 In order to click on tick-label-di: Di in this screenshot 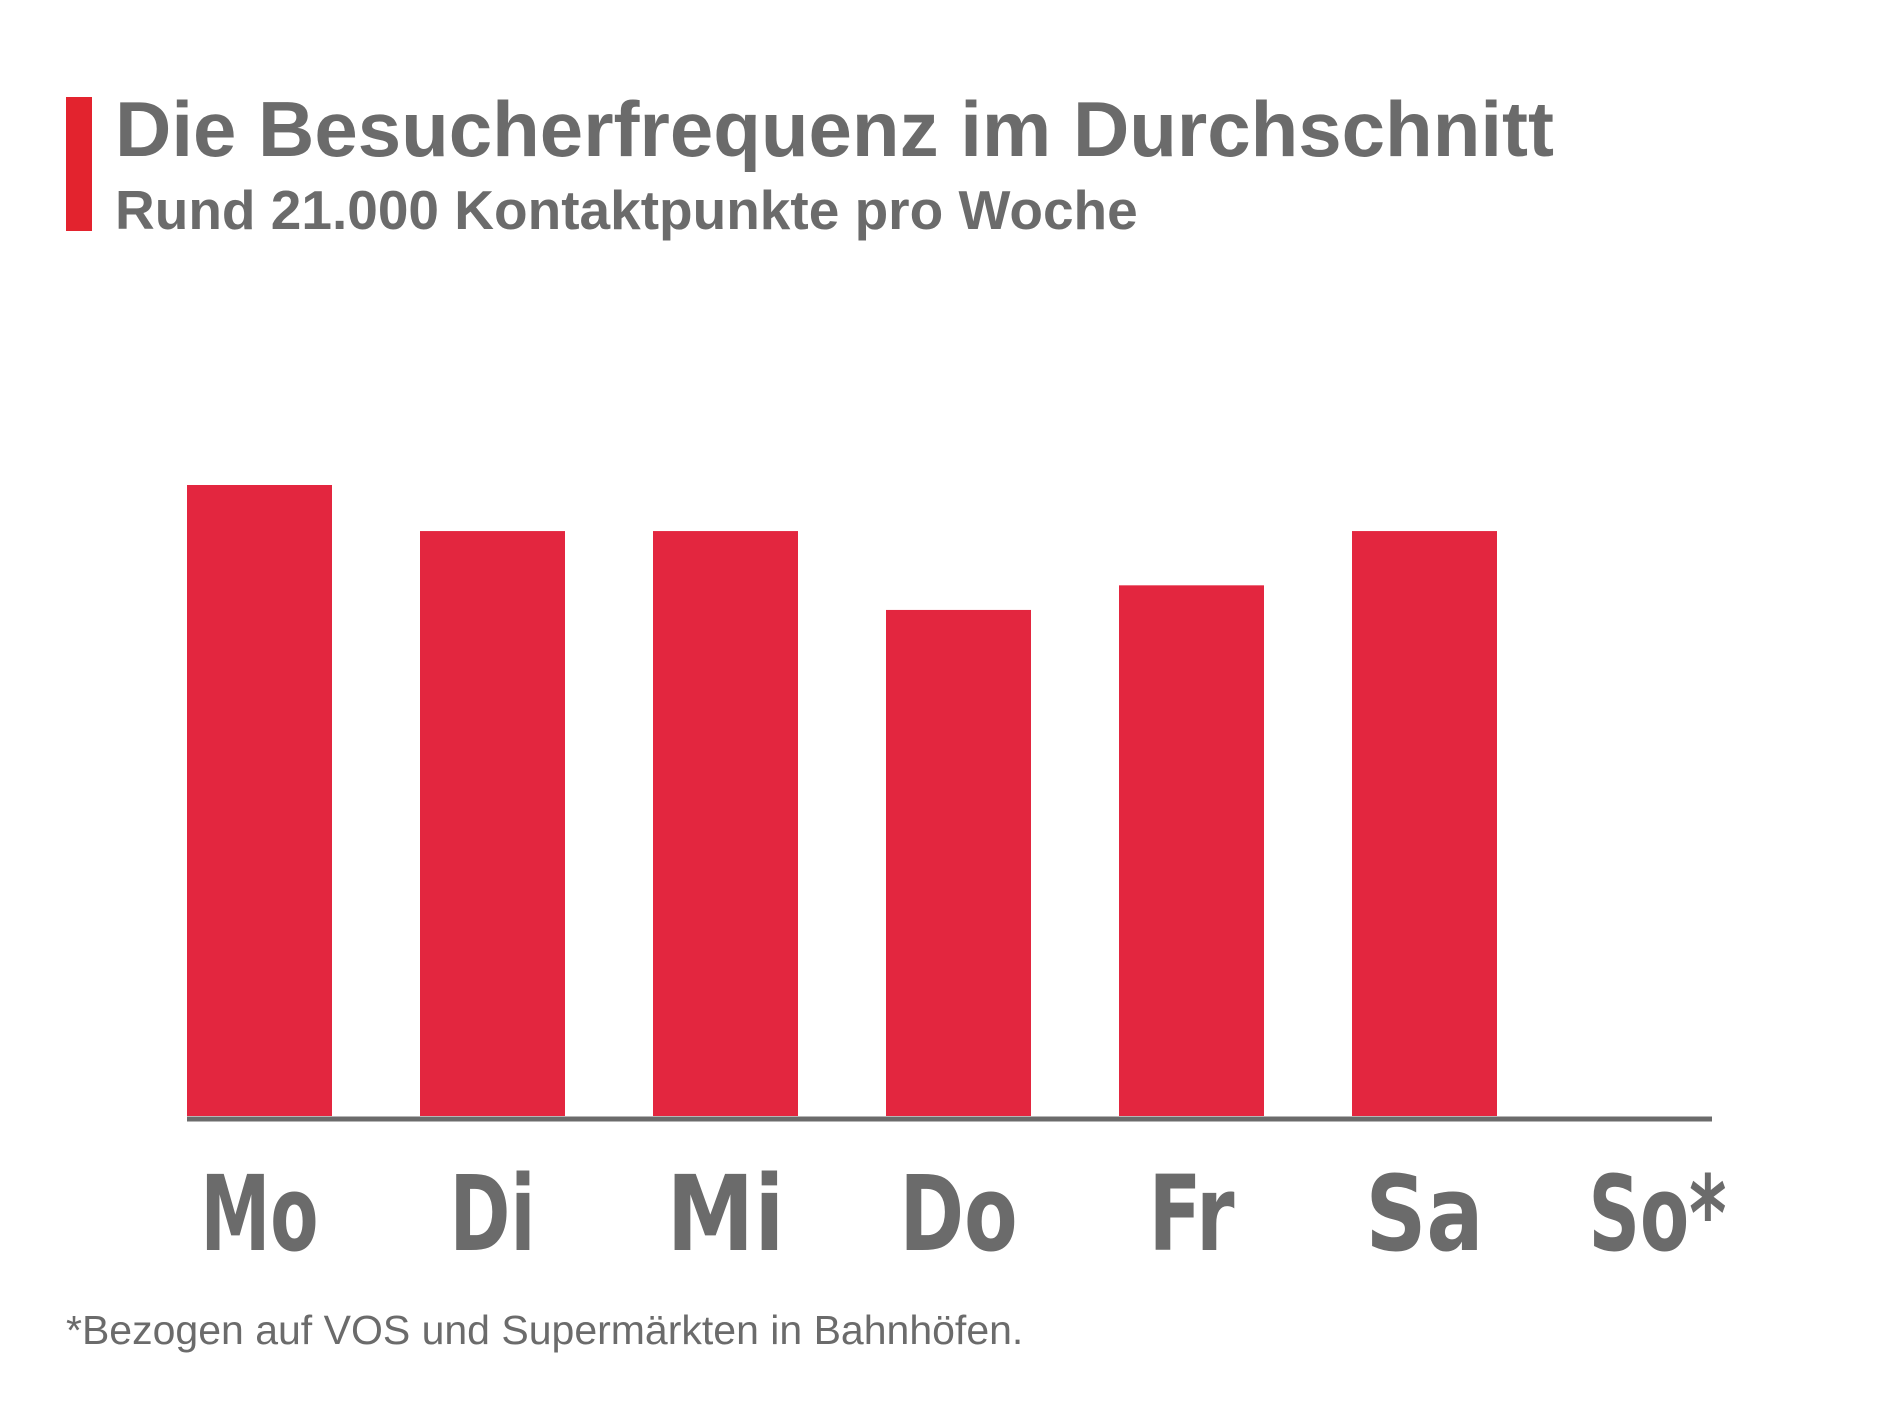, I will do `click(493, 1214)`.